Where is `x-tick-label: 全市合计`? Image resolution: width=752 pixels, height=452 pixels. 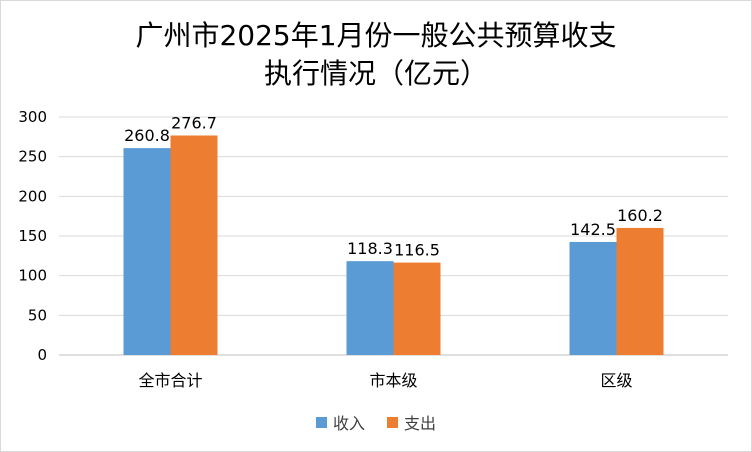 x-tick-label: 全市合计 is located at coordinates (170, 380).